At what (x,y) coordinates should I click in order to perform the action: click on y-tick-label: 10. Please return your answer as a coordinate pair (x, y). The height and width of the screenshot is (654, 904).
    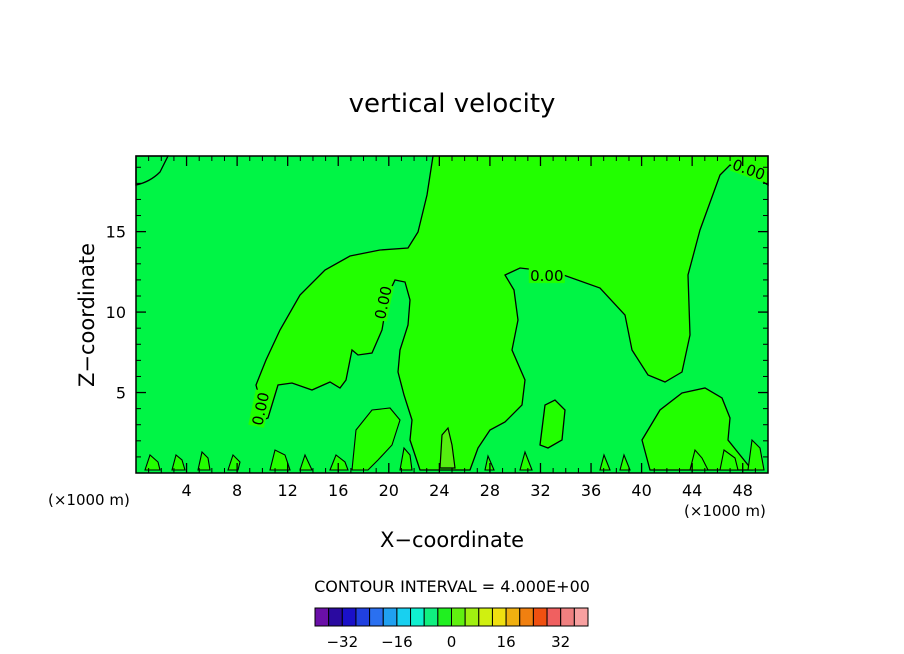
    Looking at the image, I should click on (116, 312).